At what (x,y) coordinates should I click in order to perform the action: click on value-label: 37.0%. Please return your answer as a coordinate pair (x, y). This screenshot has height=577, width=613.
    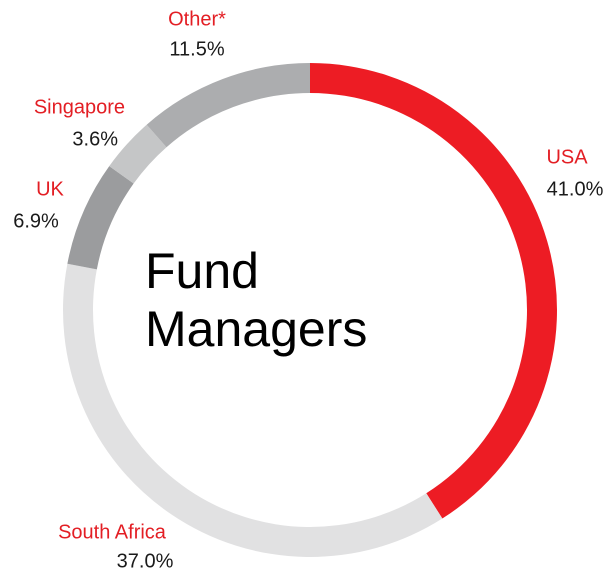
    Looking at the image, I should click on (145, 561).